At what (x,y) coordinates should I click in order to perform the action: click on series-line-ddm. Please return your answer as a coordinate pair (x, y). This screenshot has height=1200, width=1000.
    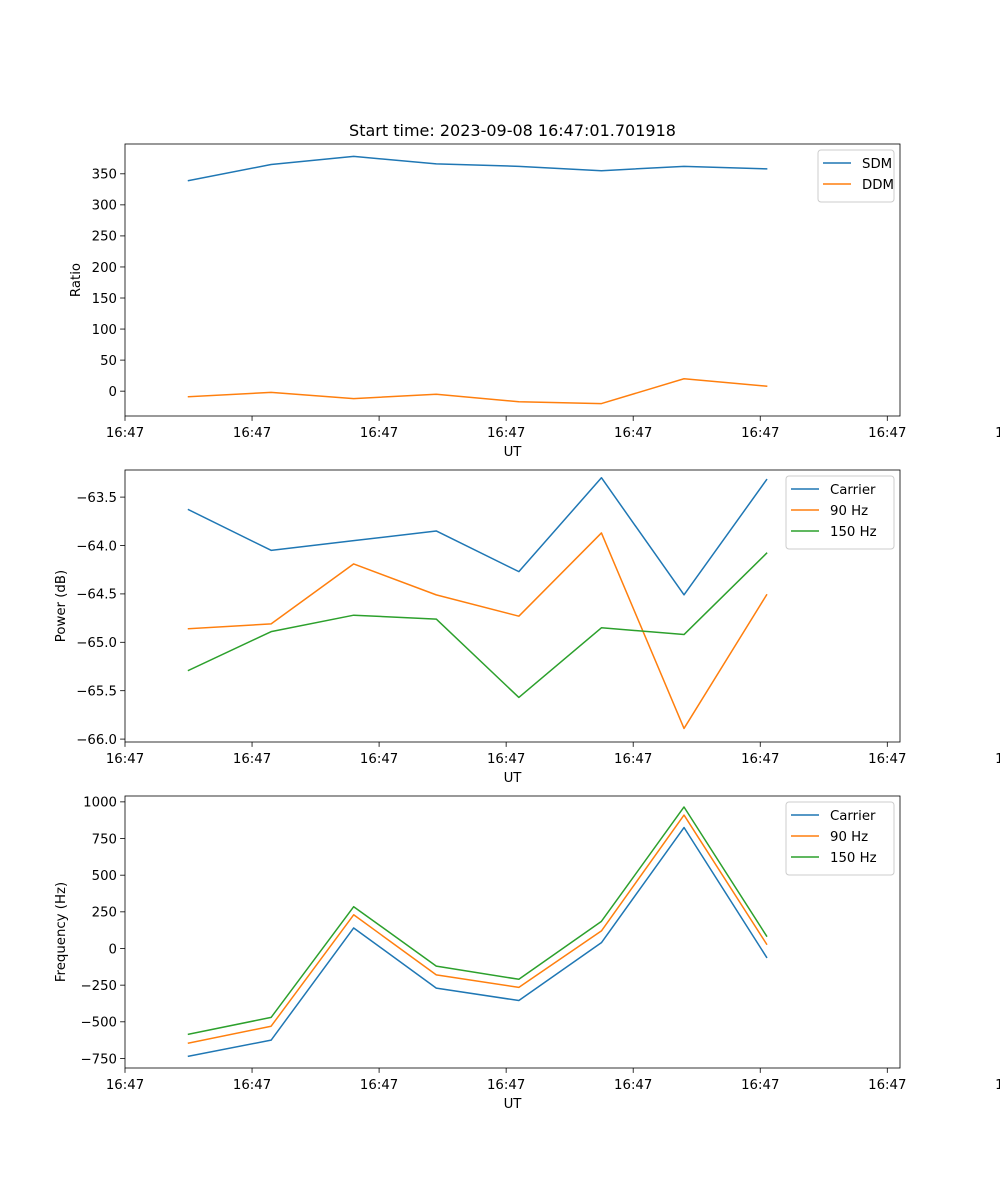
    Looking at the image, I should click on (477, 391).